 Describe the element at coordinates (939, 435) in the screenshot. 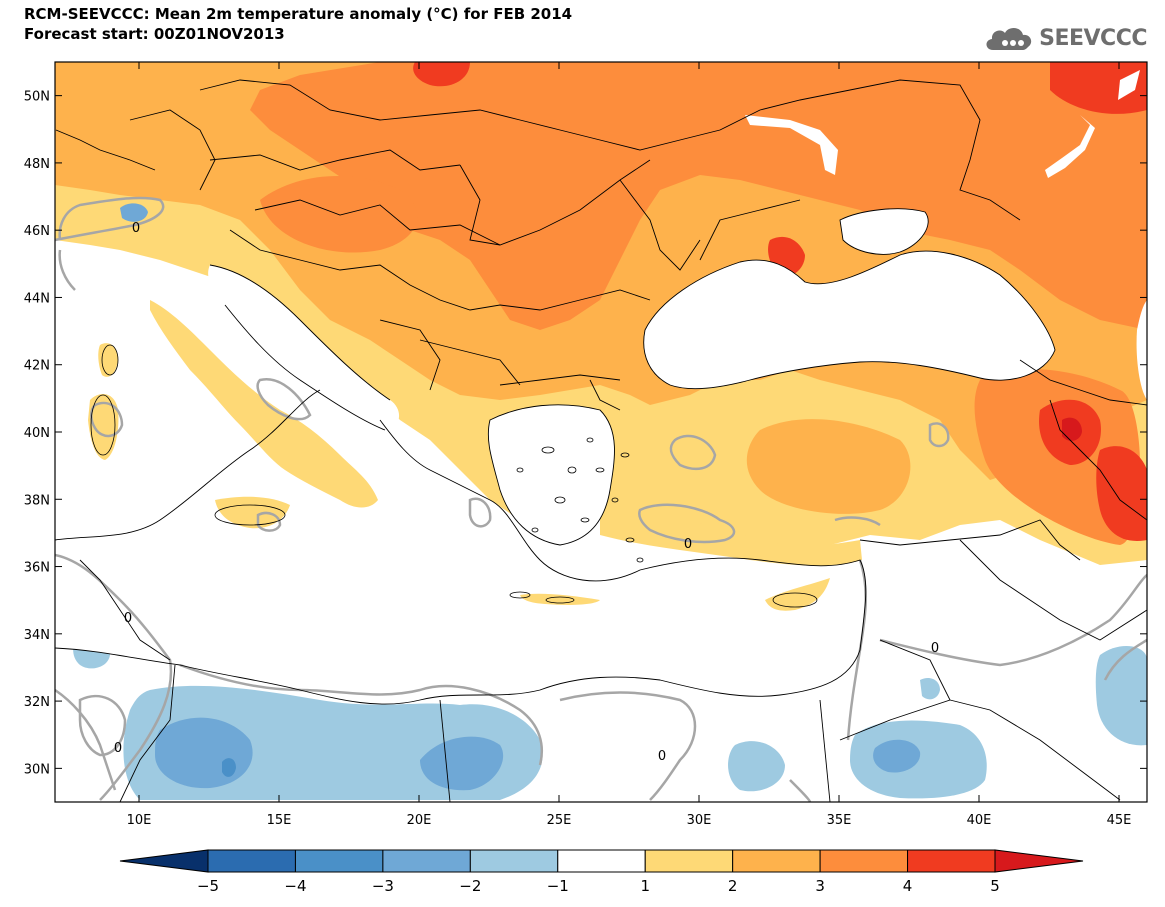

I see `zero-contour-turkey-east` at that location.